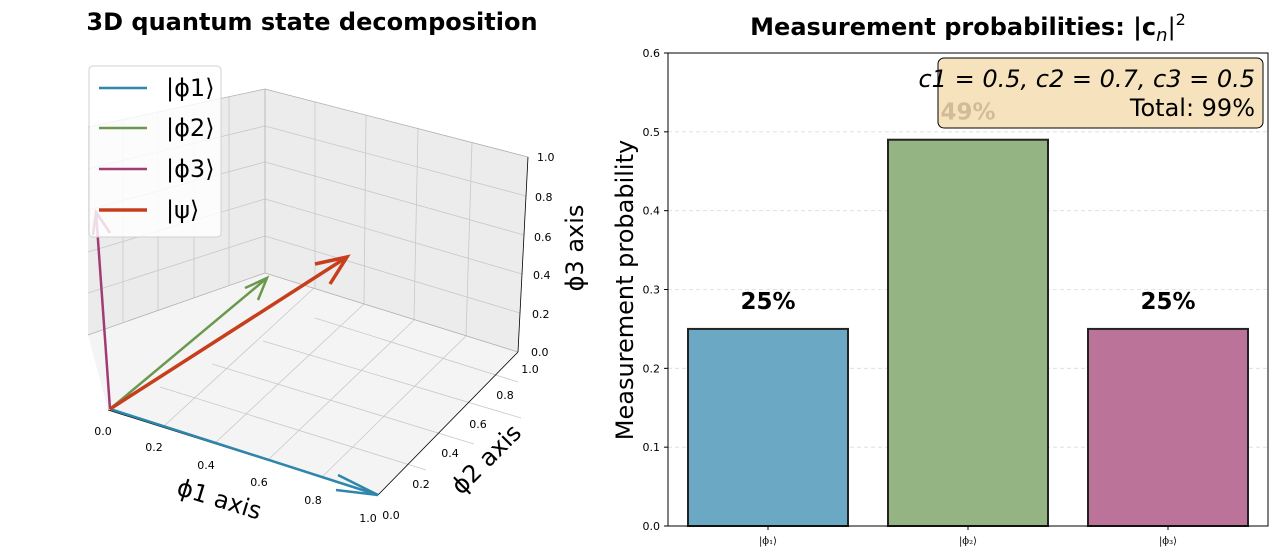 The height and width of the screenshot is (560, 1280). I want to click on y-tick-label: 0.1, so click(652, 447).